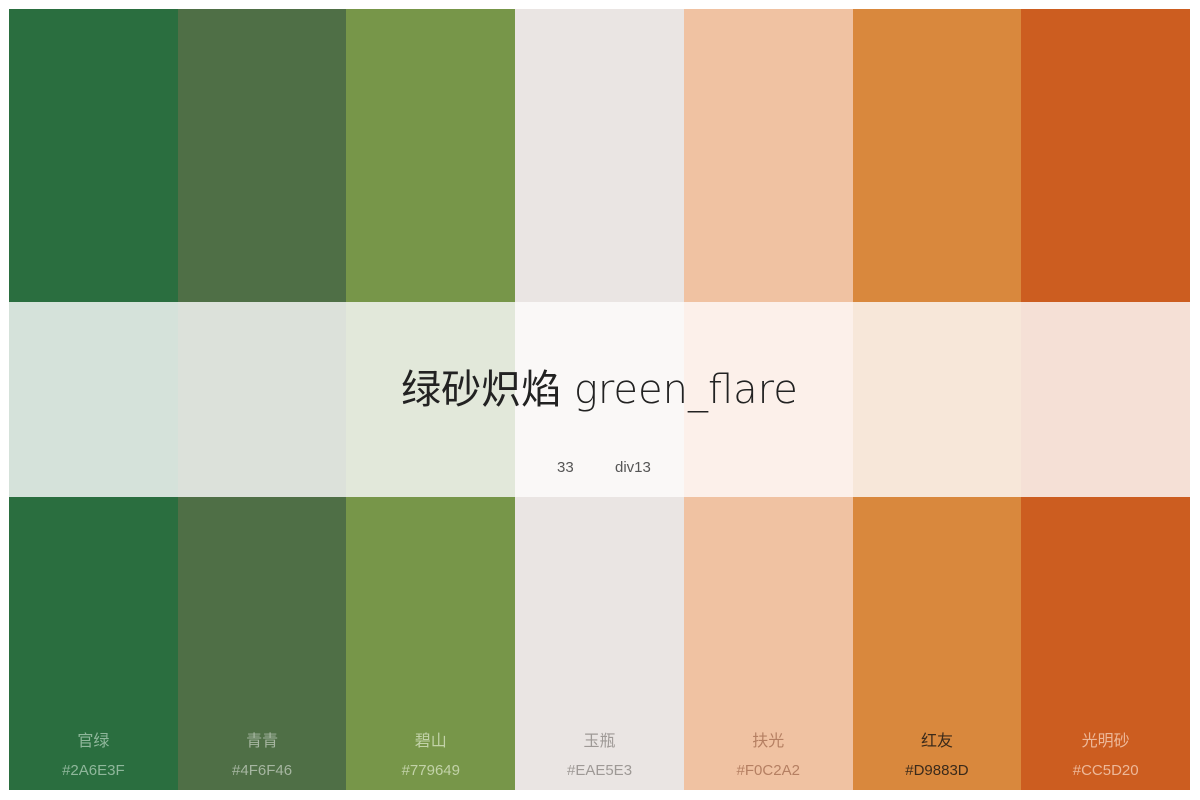 This screenshot has width=1200, height=800. I want to click on color-name: 玉瓶, so click(599, 741).